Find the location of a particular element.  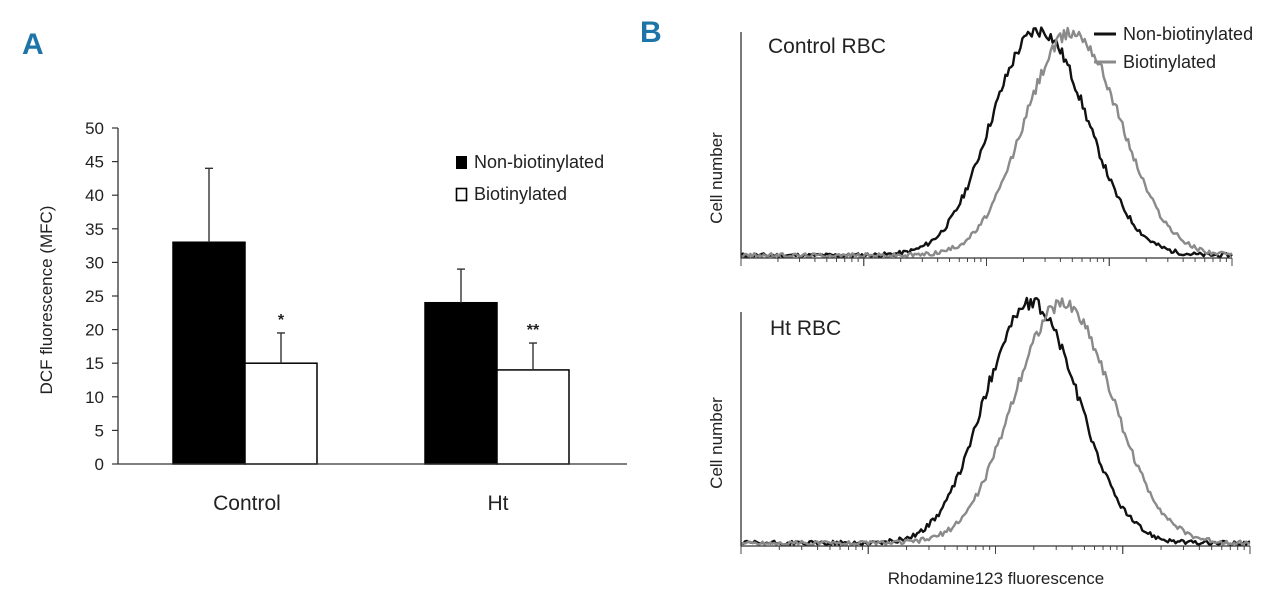

hist-legend-label-non-biotinylated: Non-biotinylated is located at coordinates (1188, 34).